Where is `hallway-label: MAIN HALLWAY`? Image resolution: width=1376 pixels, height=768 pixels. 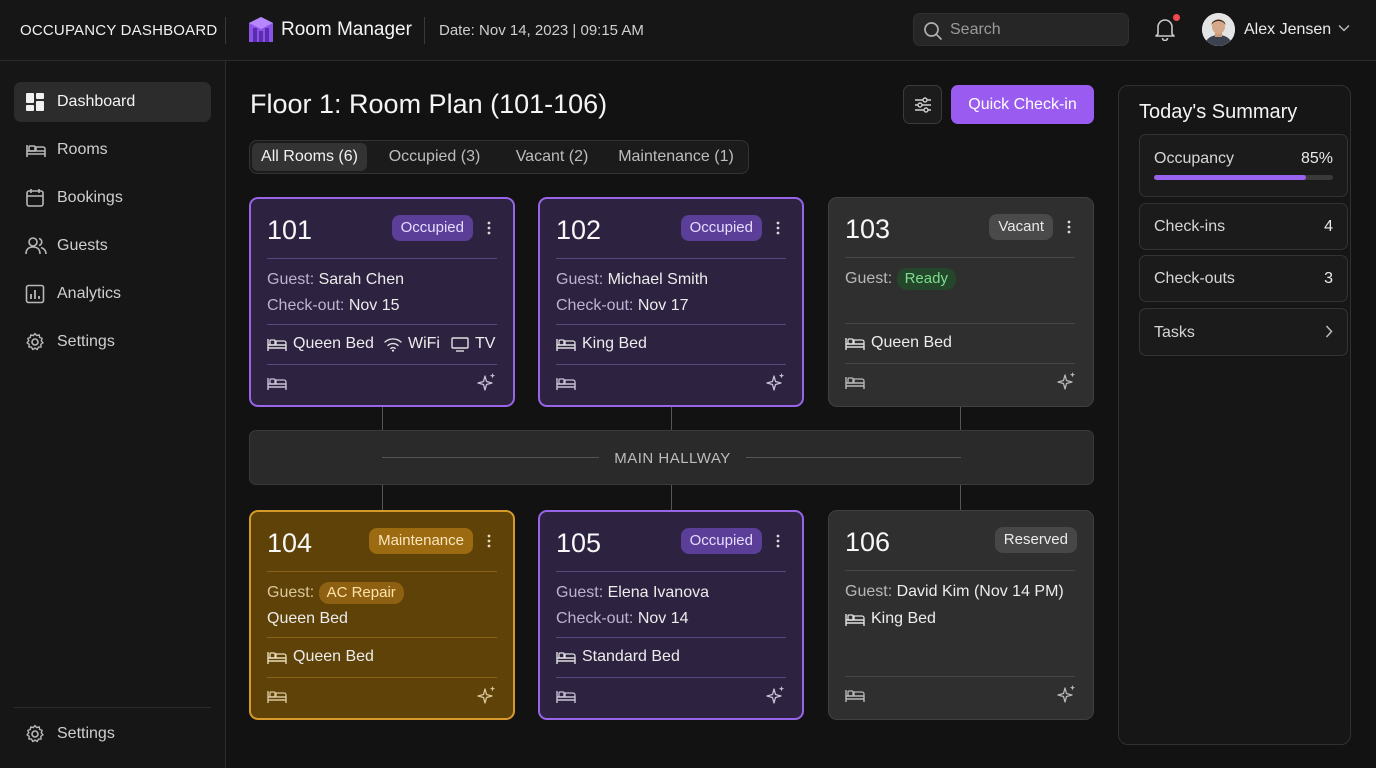 hallway-label: MAIN HALLWAY is located at coordinates (672, 458).